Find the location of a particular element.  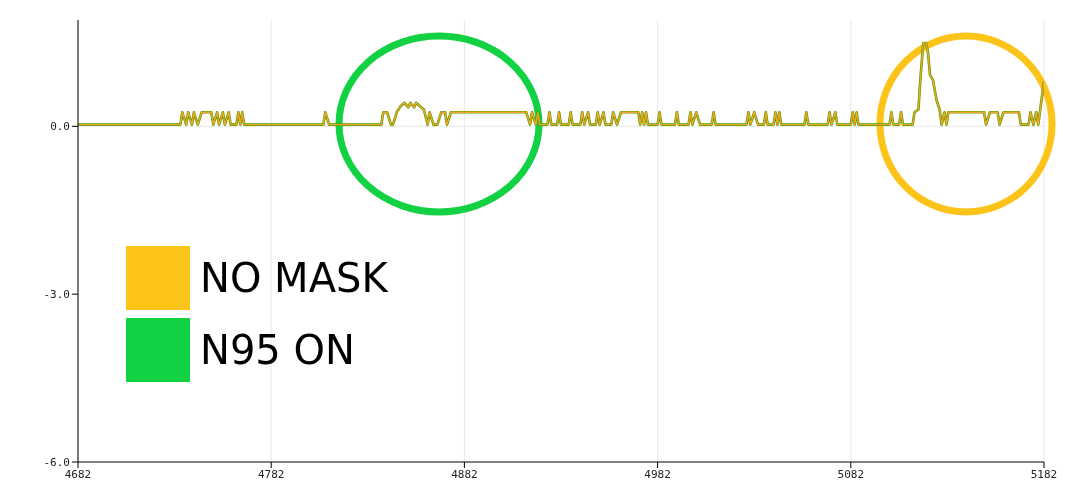

x-tick-label: 5082 is located at coordinates (851, 474).